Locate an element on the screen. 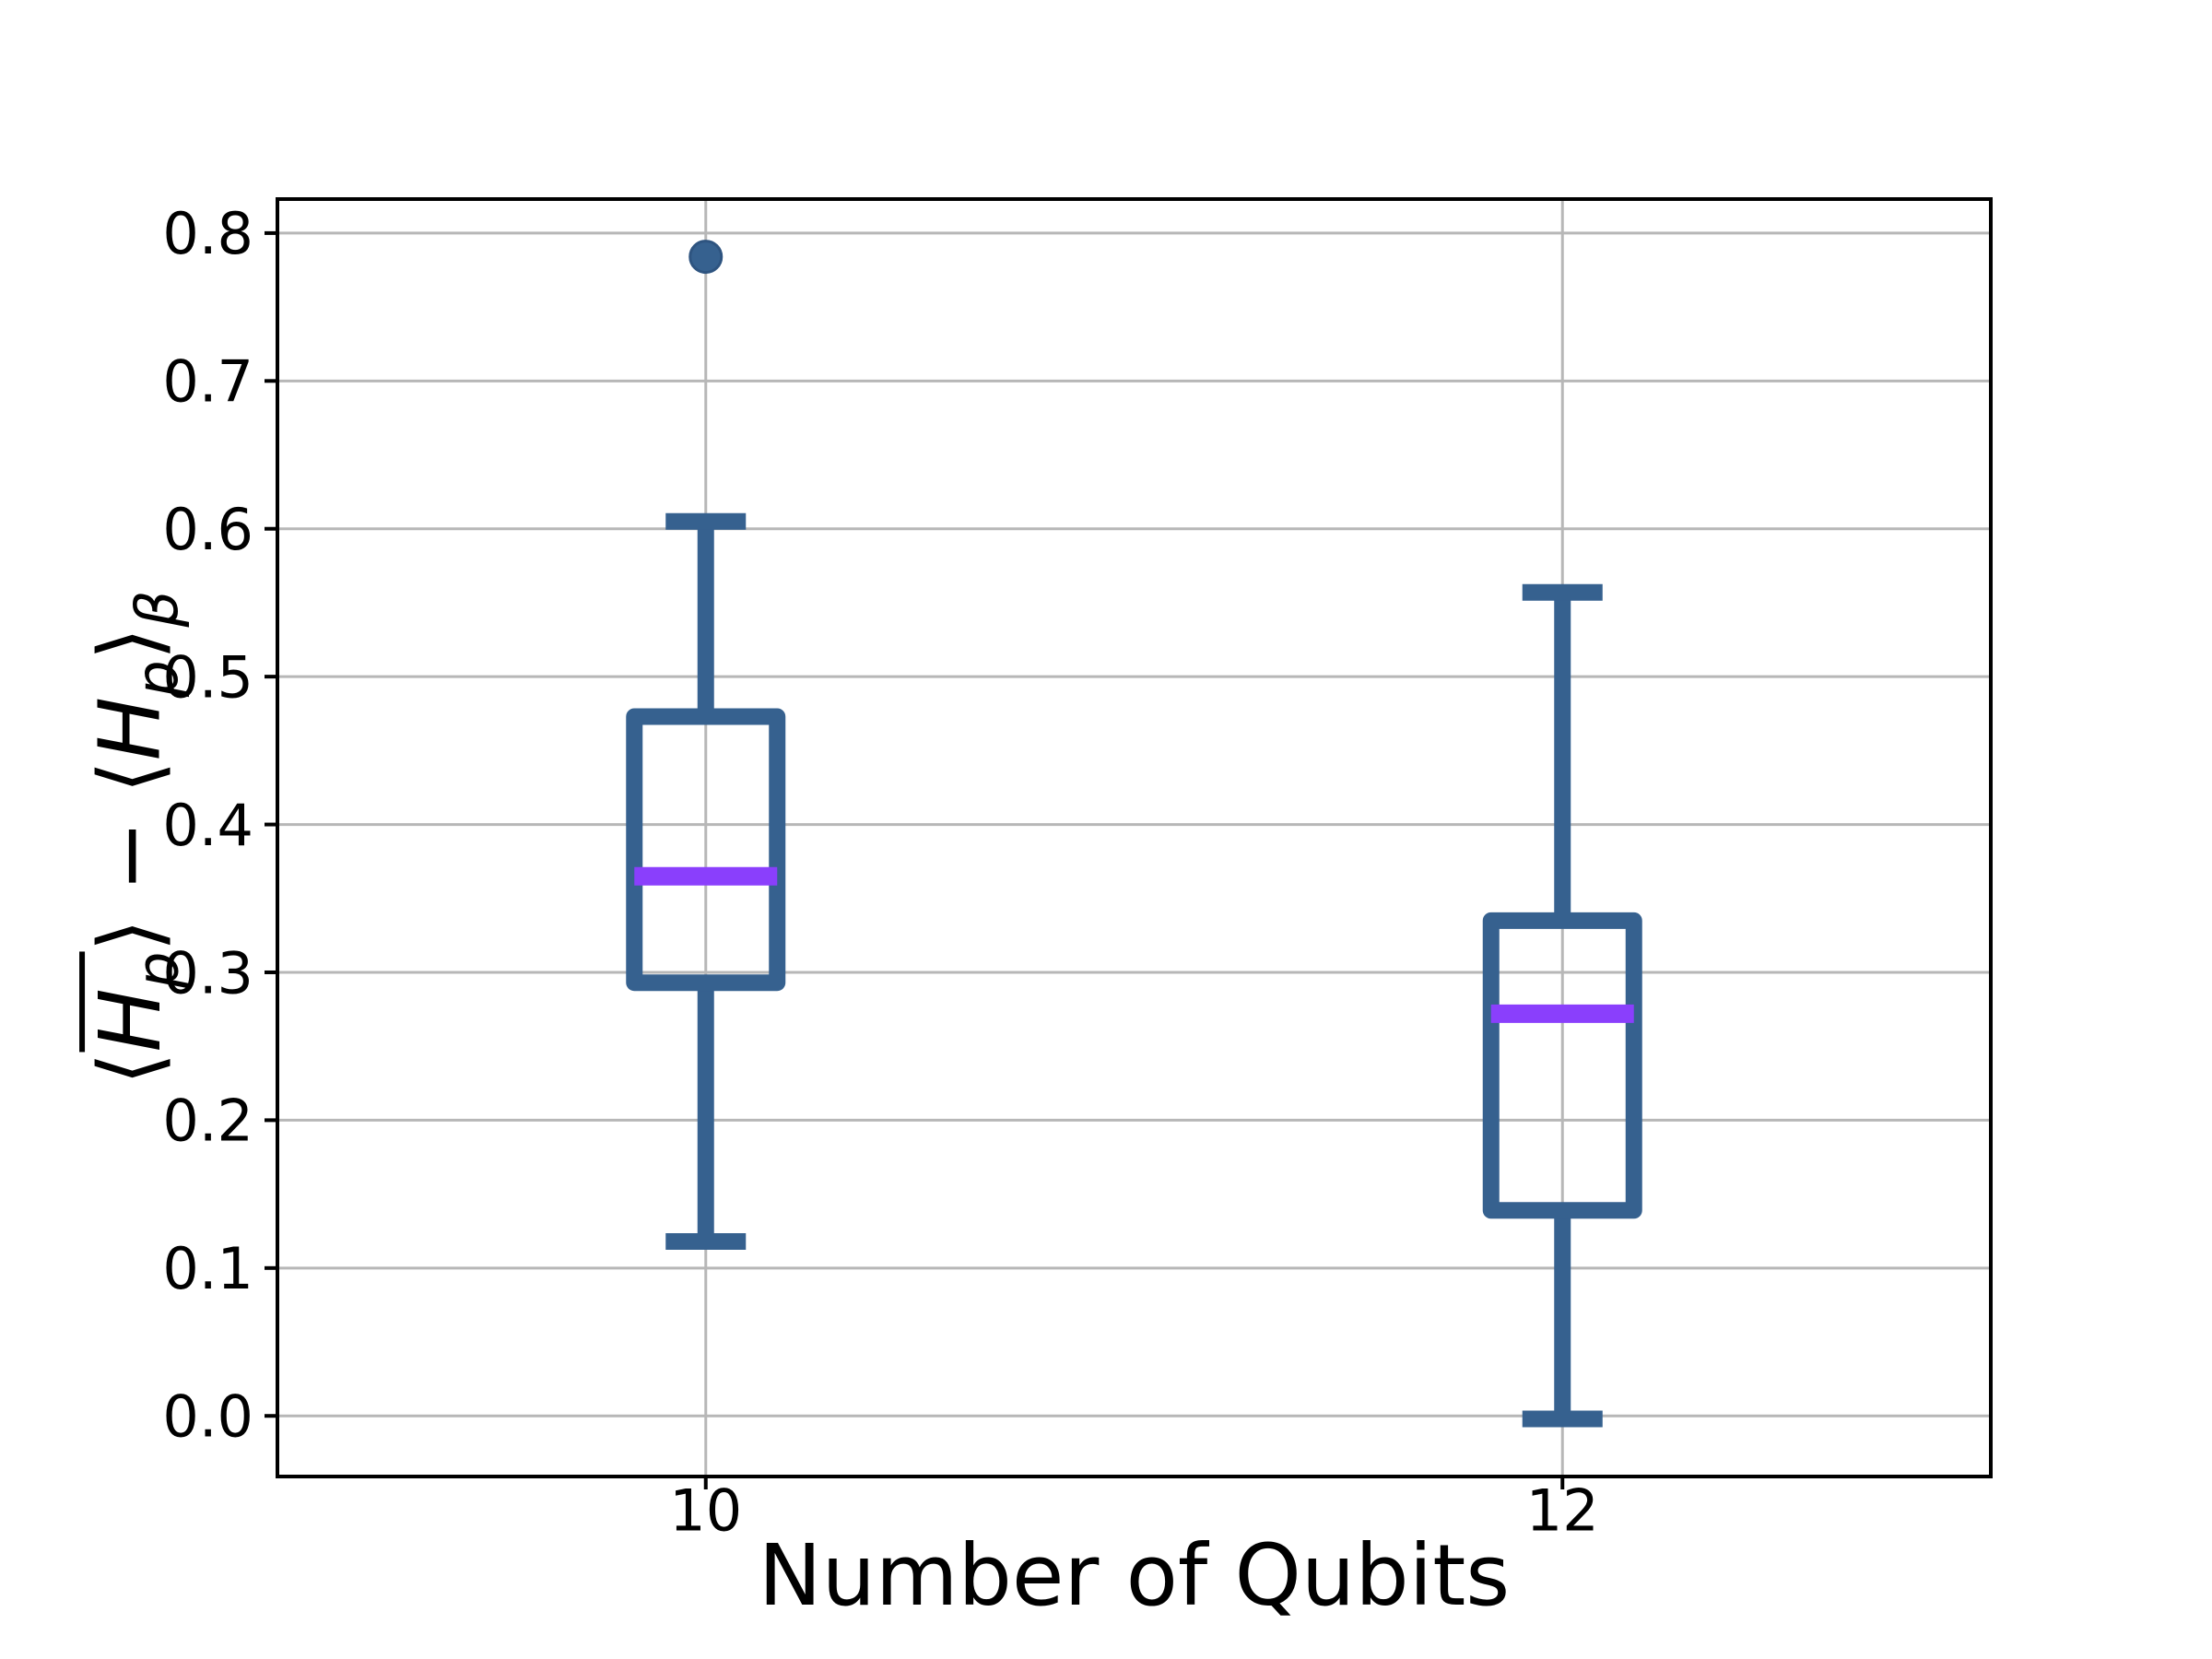 Image resolution: width=2212 pixels, height=1659 pixels. y-tick-label-0.8: 0.8 is located at coordinates (207, 233).